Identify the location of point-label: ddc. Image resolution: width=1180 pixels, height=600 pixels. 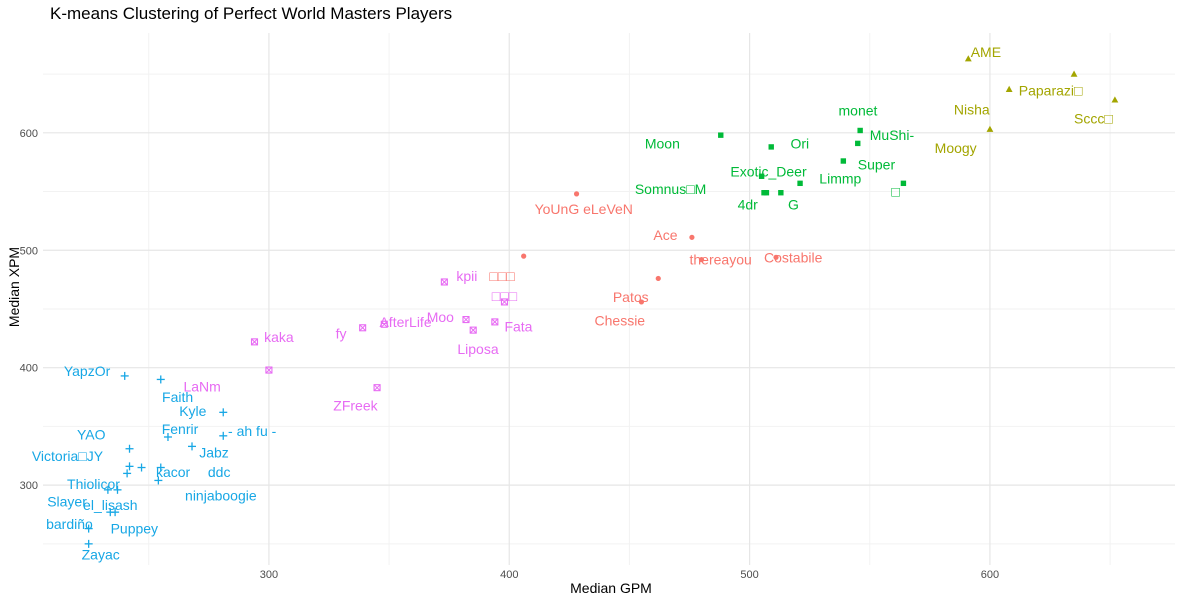
(219, 472).